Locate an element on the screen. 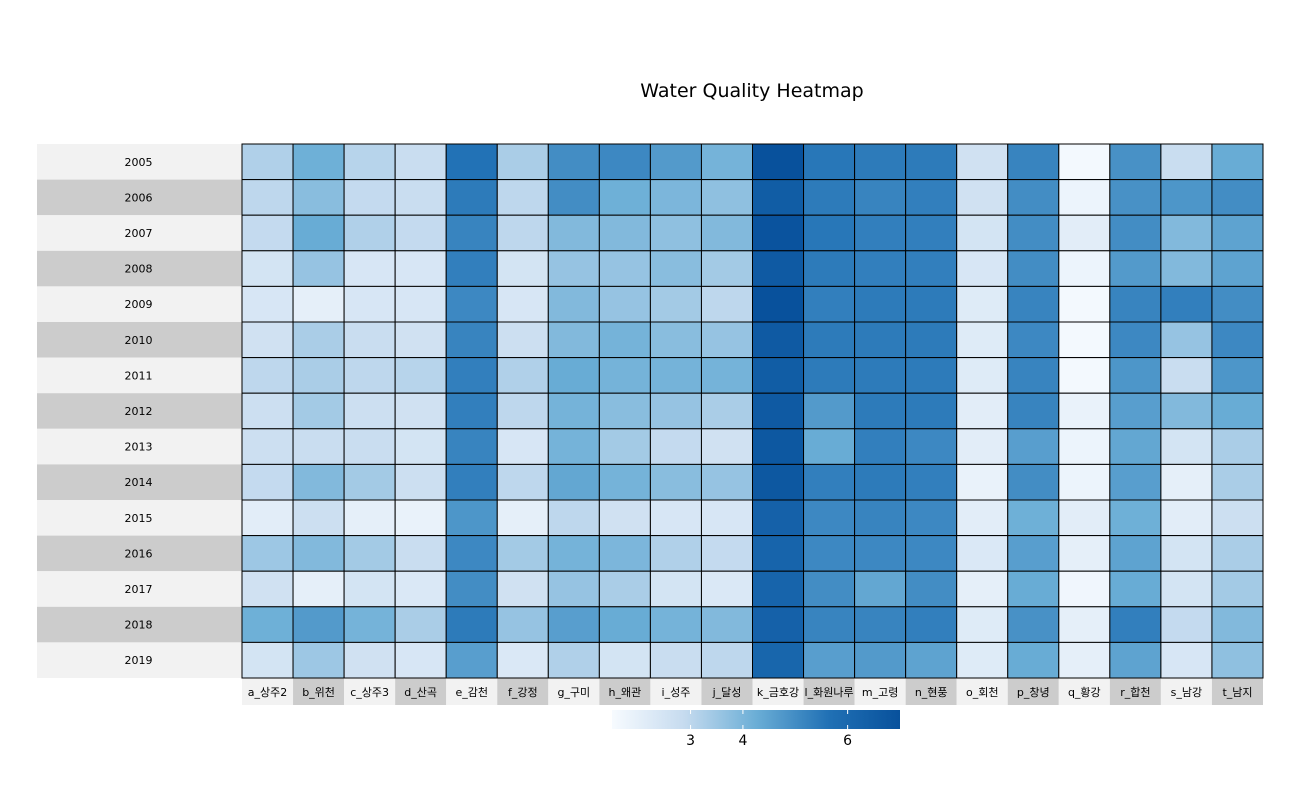  row-label: 2013 is located at coordinates (139, 447).